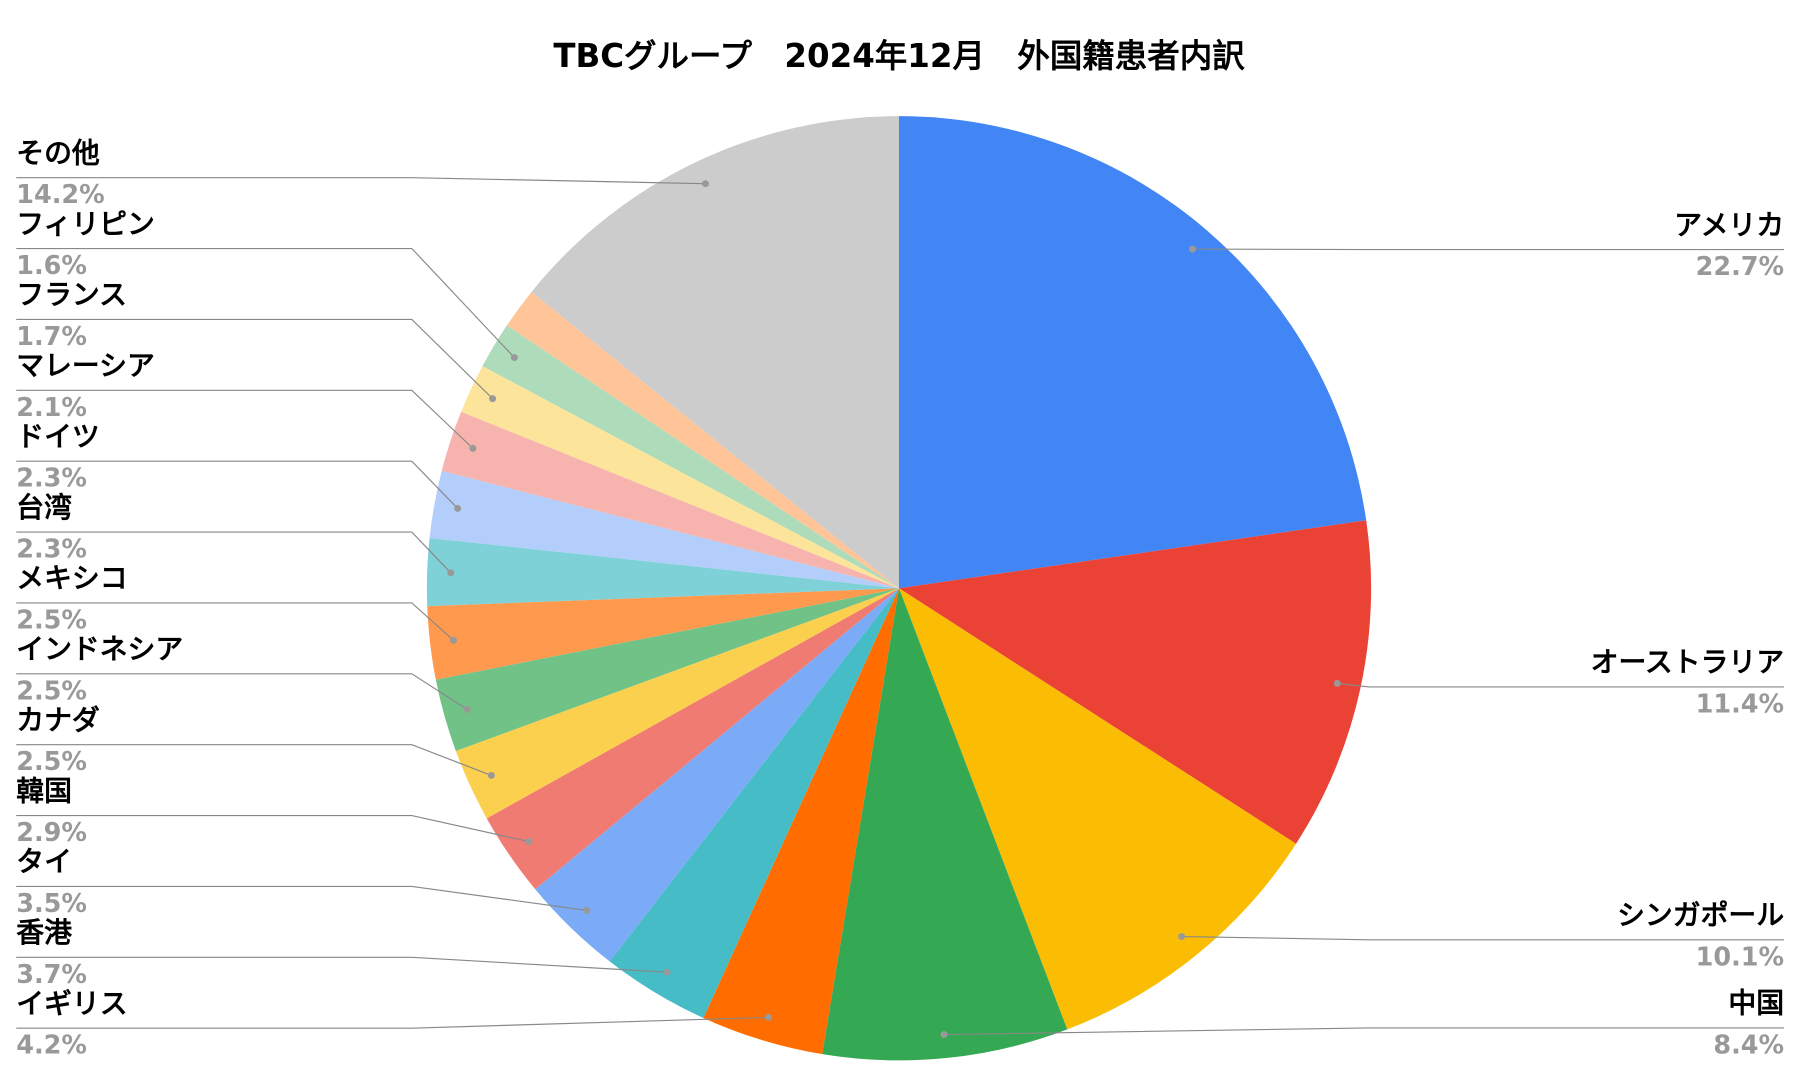 Image resolution: width=1798 pixels, height=1078 pixels. Describe the element at coordinates (71, 1003) in the screenshot. I see `slice-label: イギリス` at that location.